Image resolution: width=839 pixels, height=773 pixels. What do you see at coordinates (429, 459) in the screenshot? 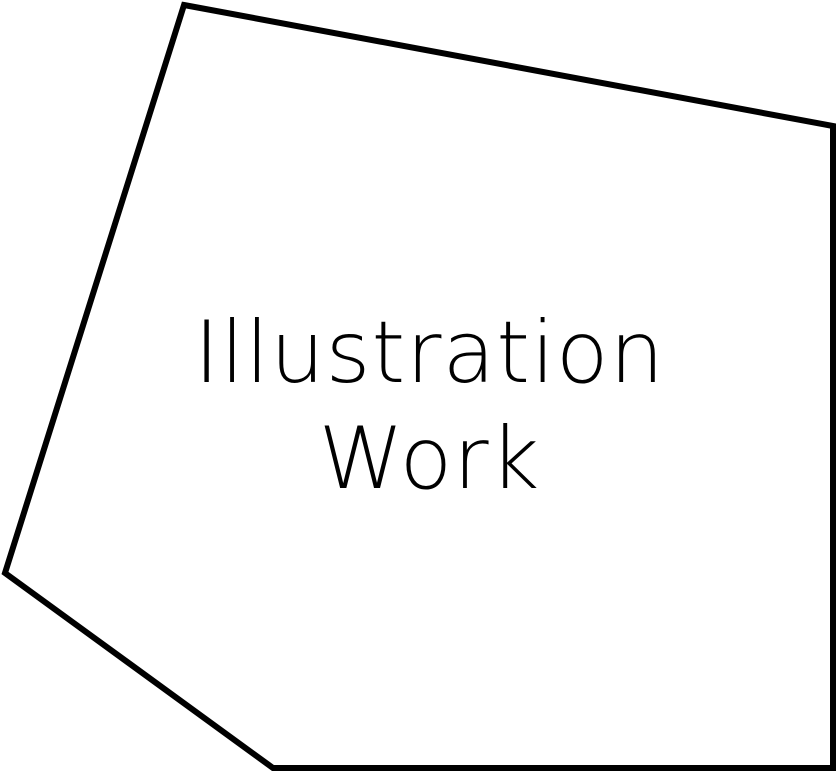
I see `tile-label-line2: Work` at bounding box center [429, 459].